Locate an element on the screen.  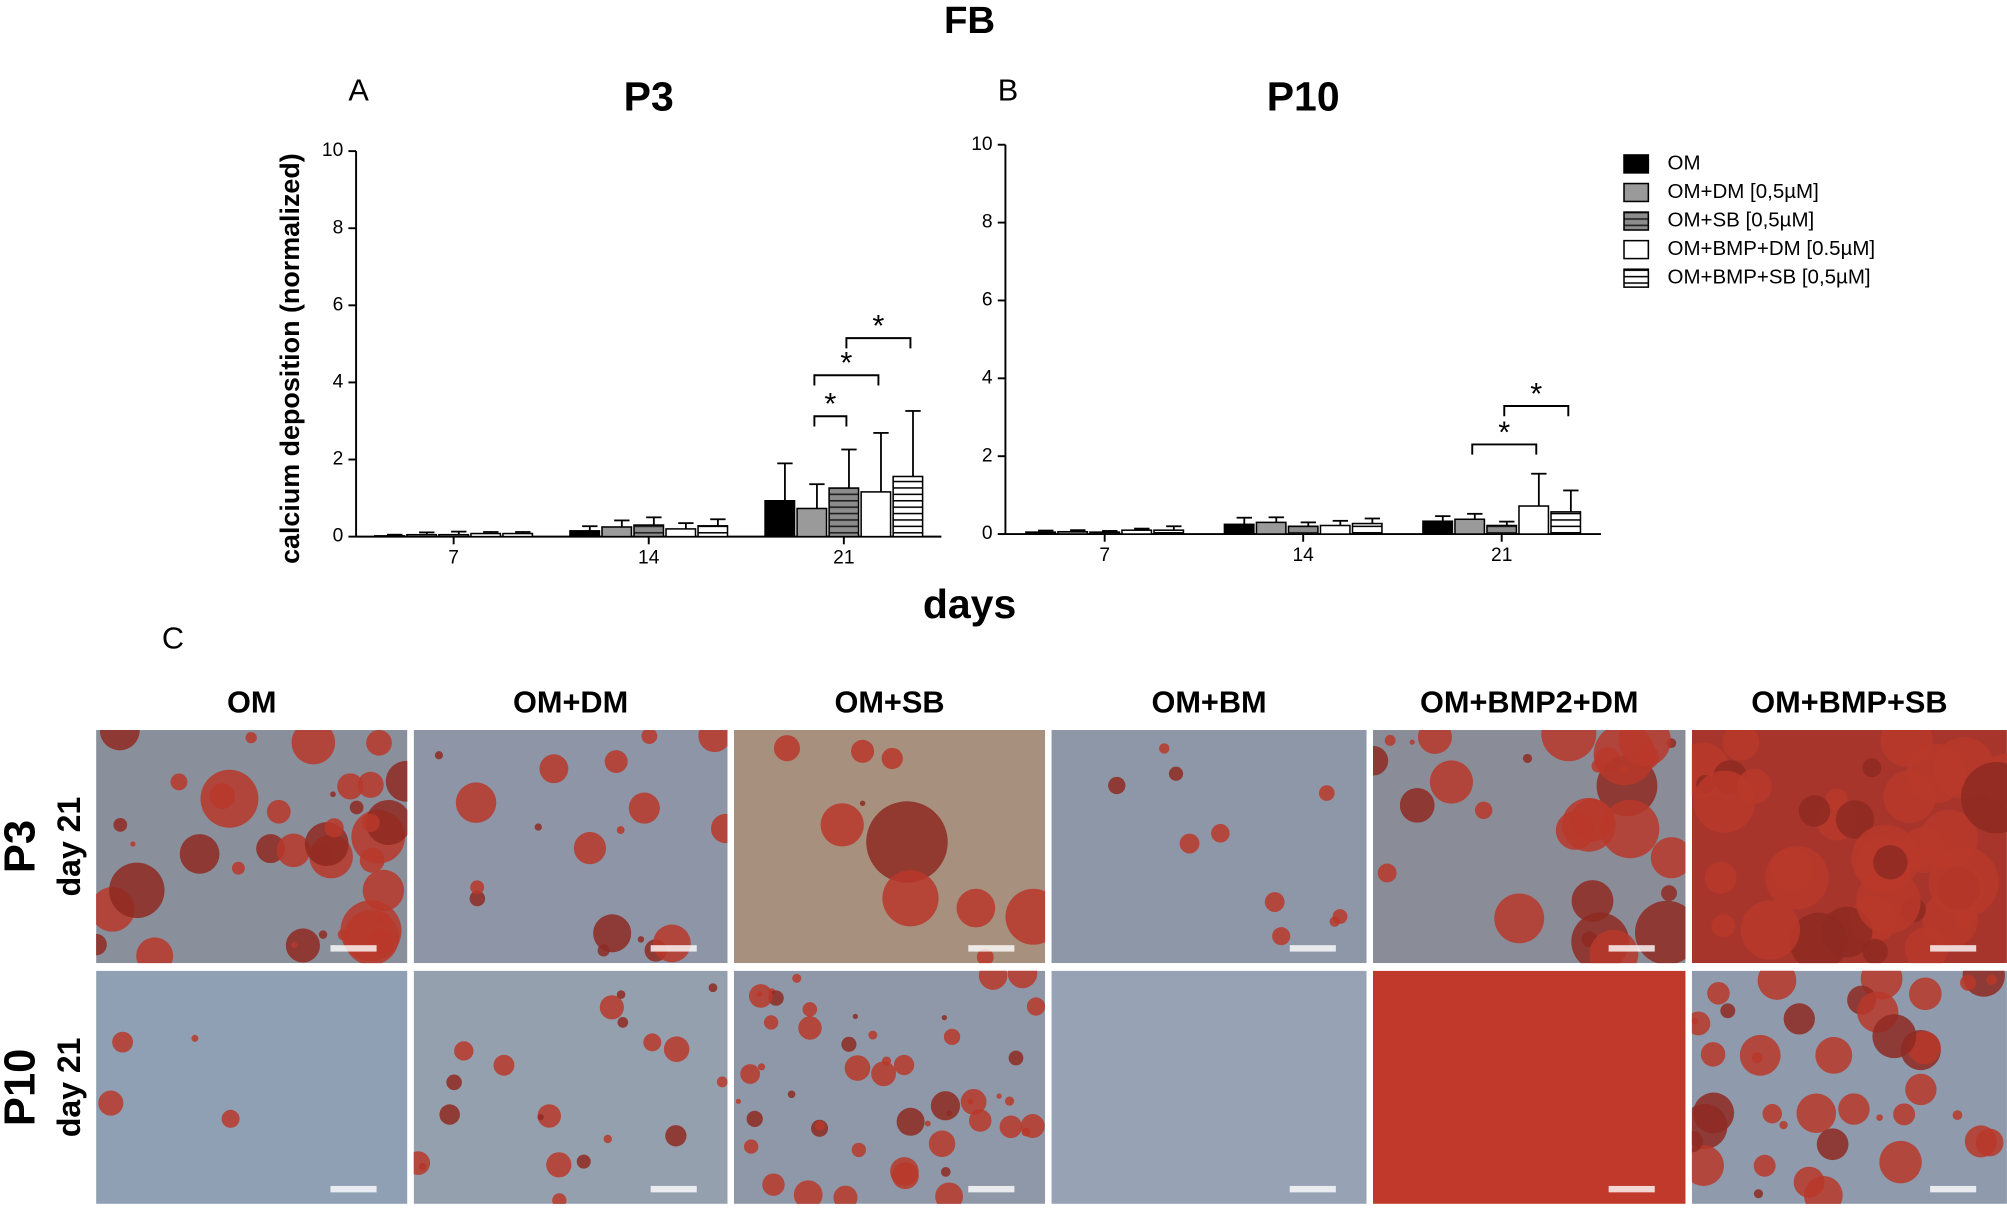
legend-label: OM+BMP+SB [0,5µM] is located at coordinates (1769, 277).